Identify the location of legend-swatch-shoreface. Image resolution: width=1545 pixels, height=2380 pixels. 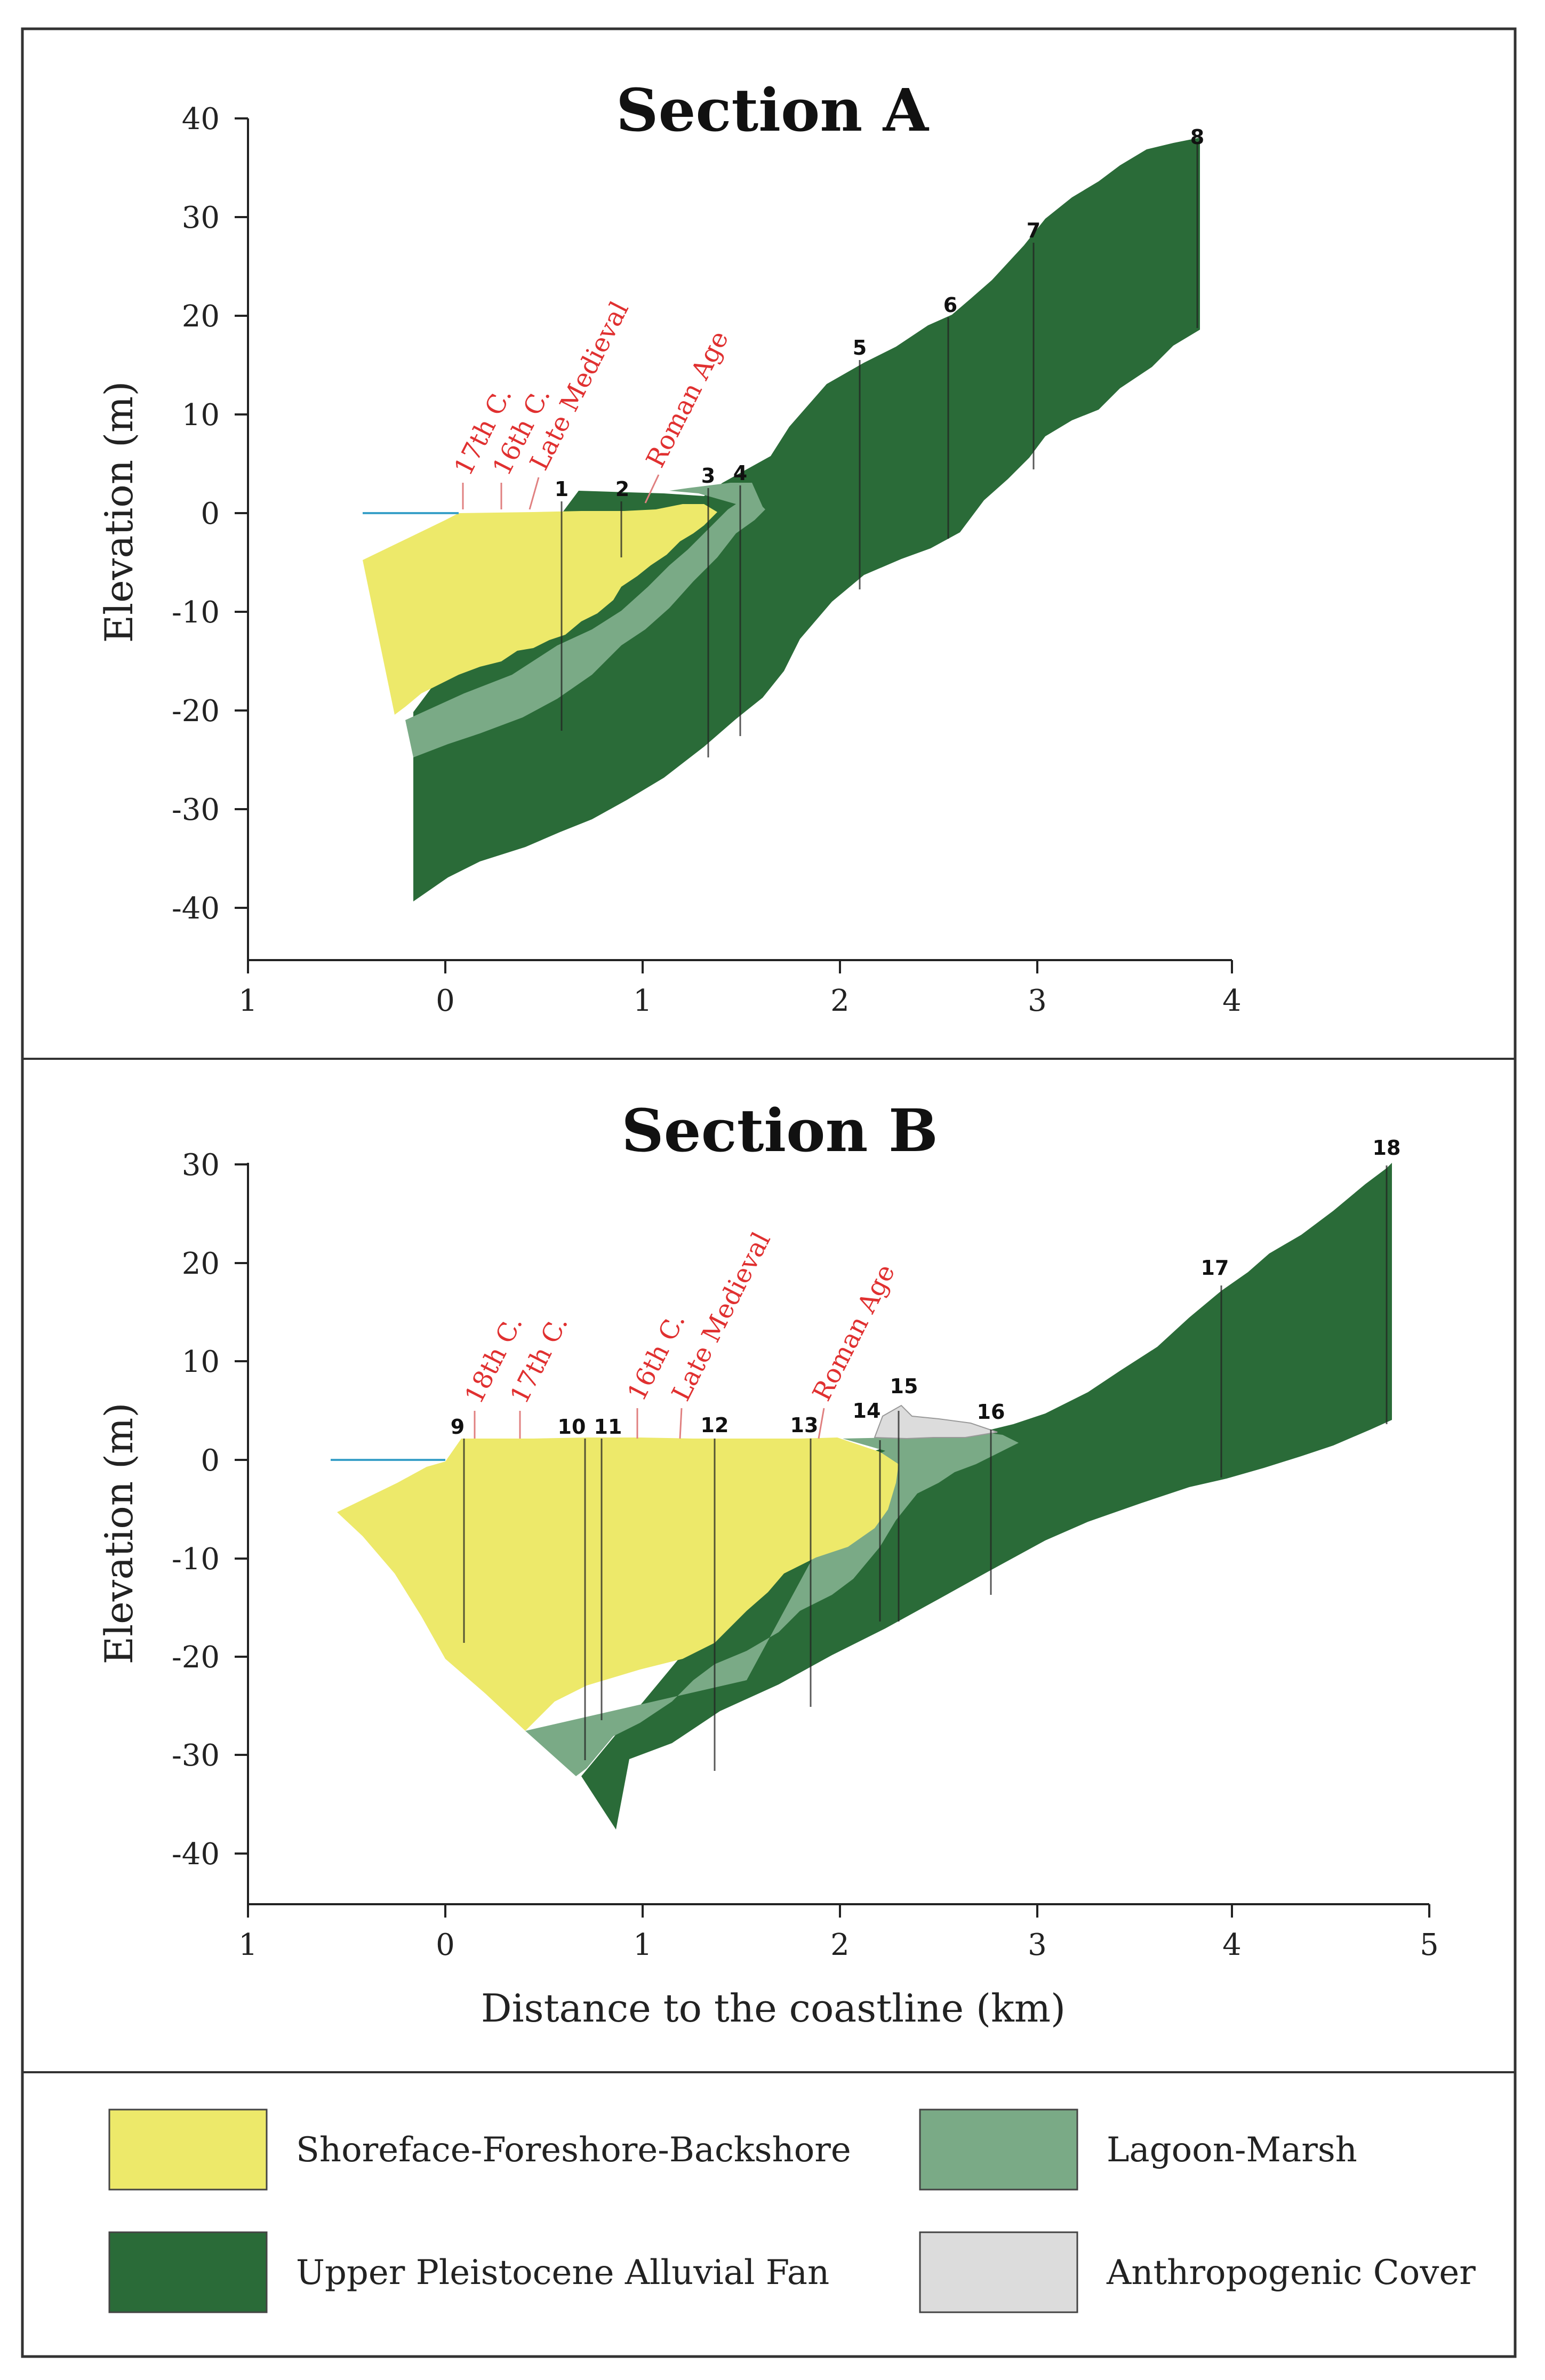
(188, 2150).